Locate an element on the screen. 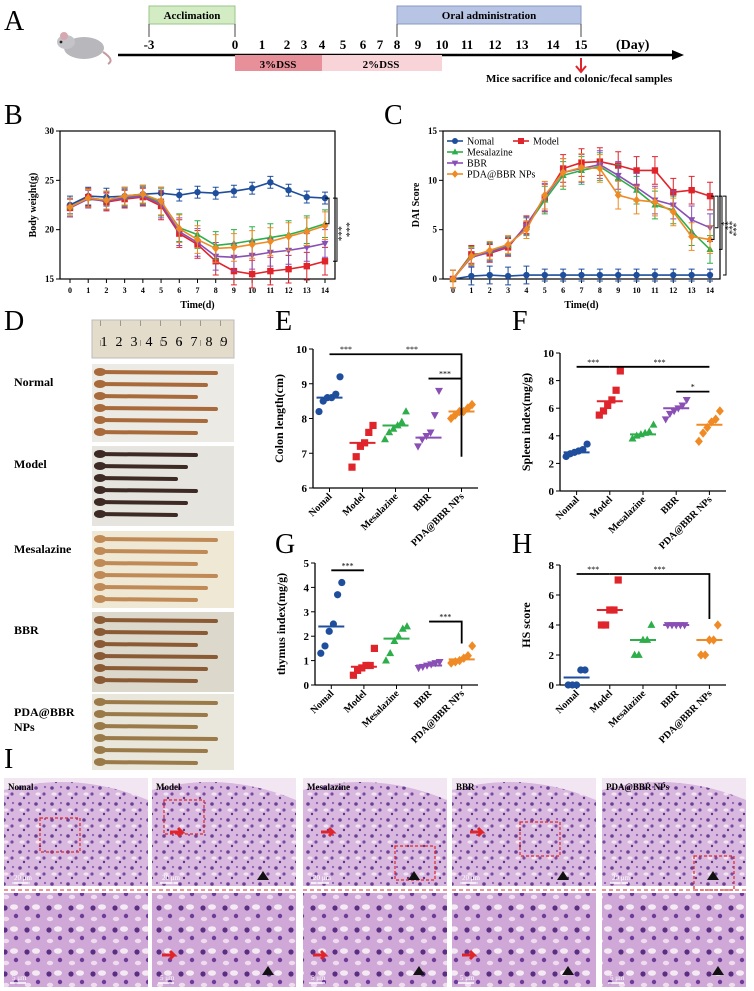 Image resolution: width=754 pixels, height=991 pixels. oral-administration-label: Oral administration is located at coordinates (489, 16).